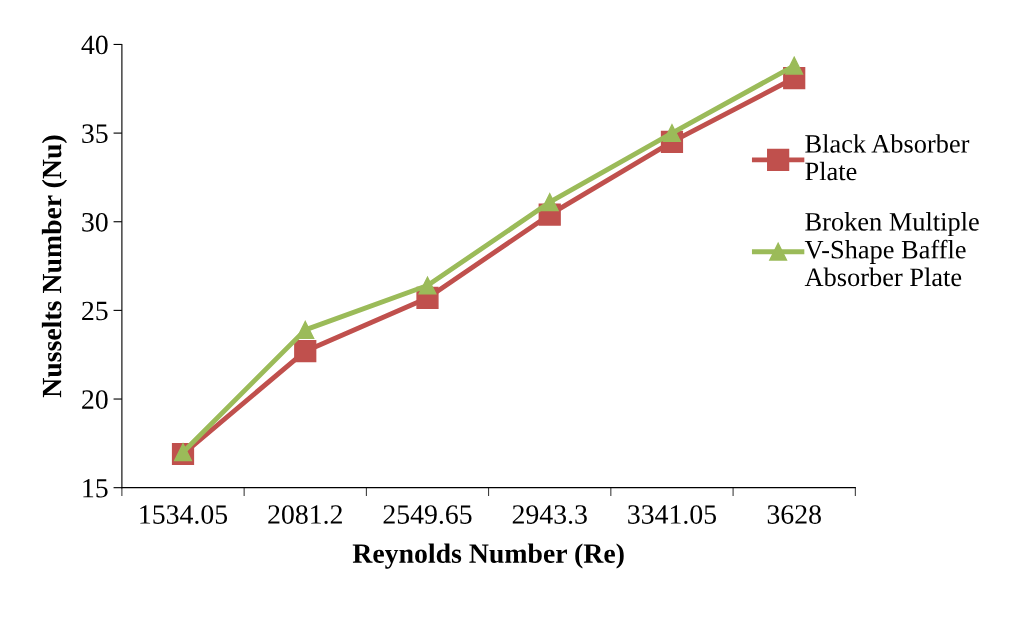  I want to click on x-tick-label: 2081.2, so click(305, 515).